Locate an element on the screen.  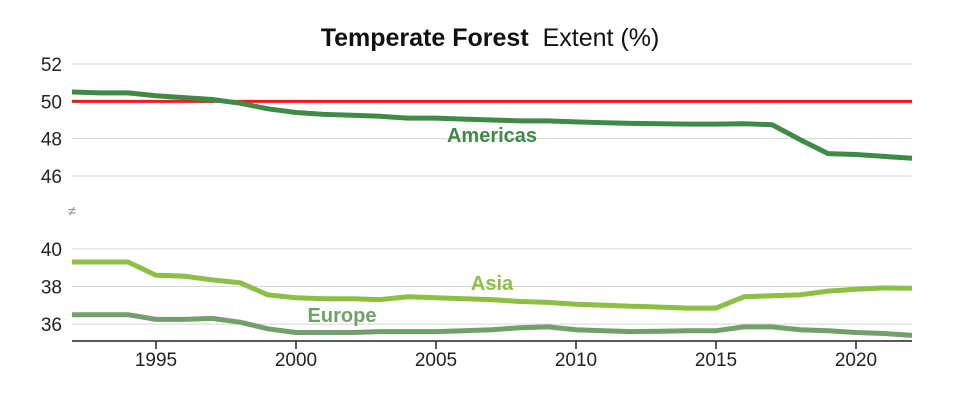
series-line-asia is located at coordinates (492, 285).